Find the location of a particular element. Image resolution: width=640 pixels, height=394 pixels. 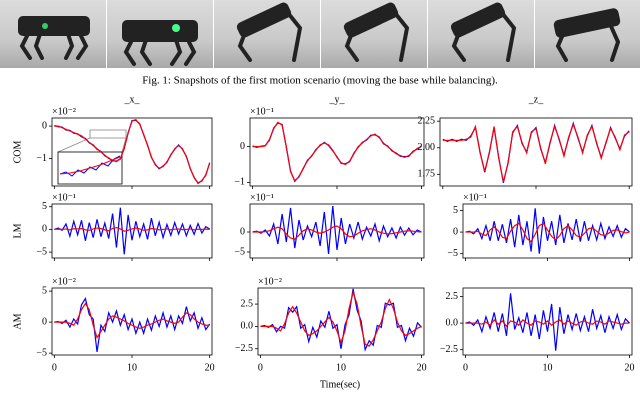

column-title: _z_ is located at coordinates (536, 99).